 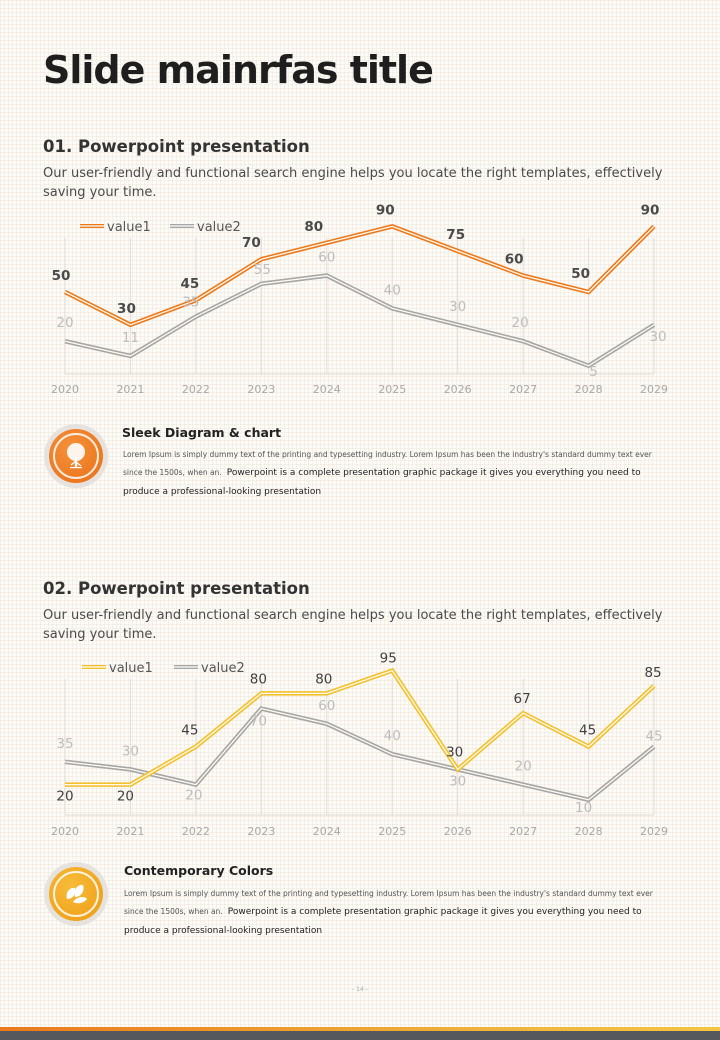 What do you see at coordinates (388, 659) in the screenshot?
I see `data-label-value1: 95` at bounding box center [388, 659].